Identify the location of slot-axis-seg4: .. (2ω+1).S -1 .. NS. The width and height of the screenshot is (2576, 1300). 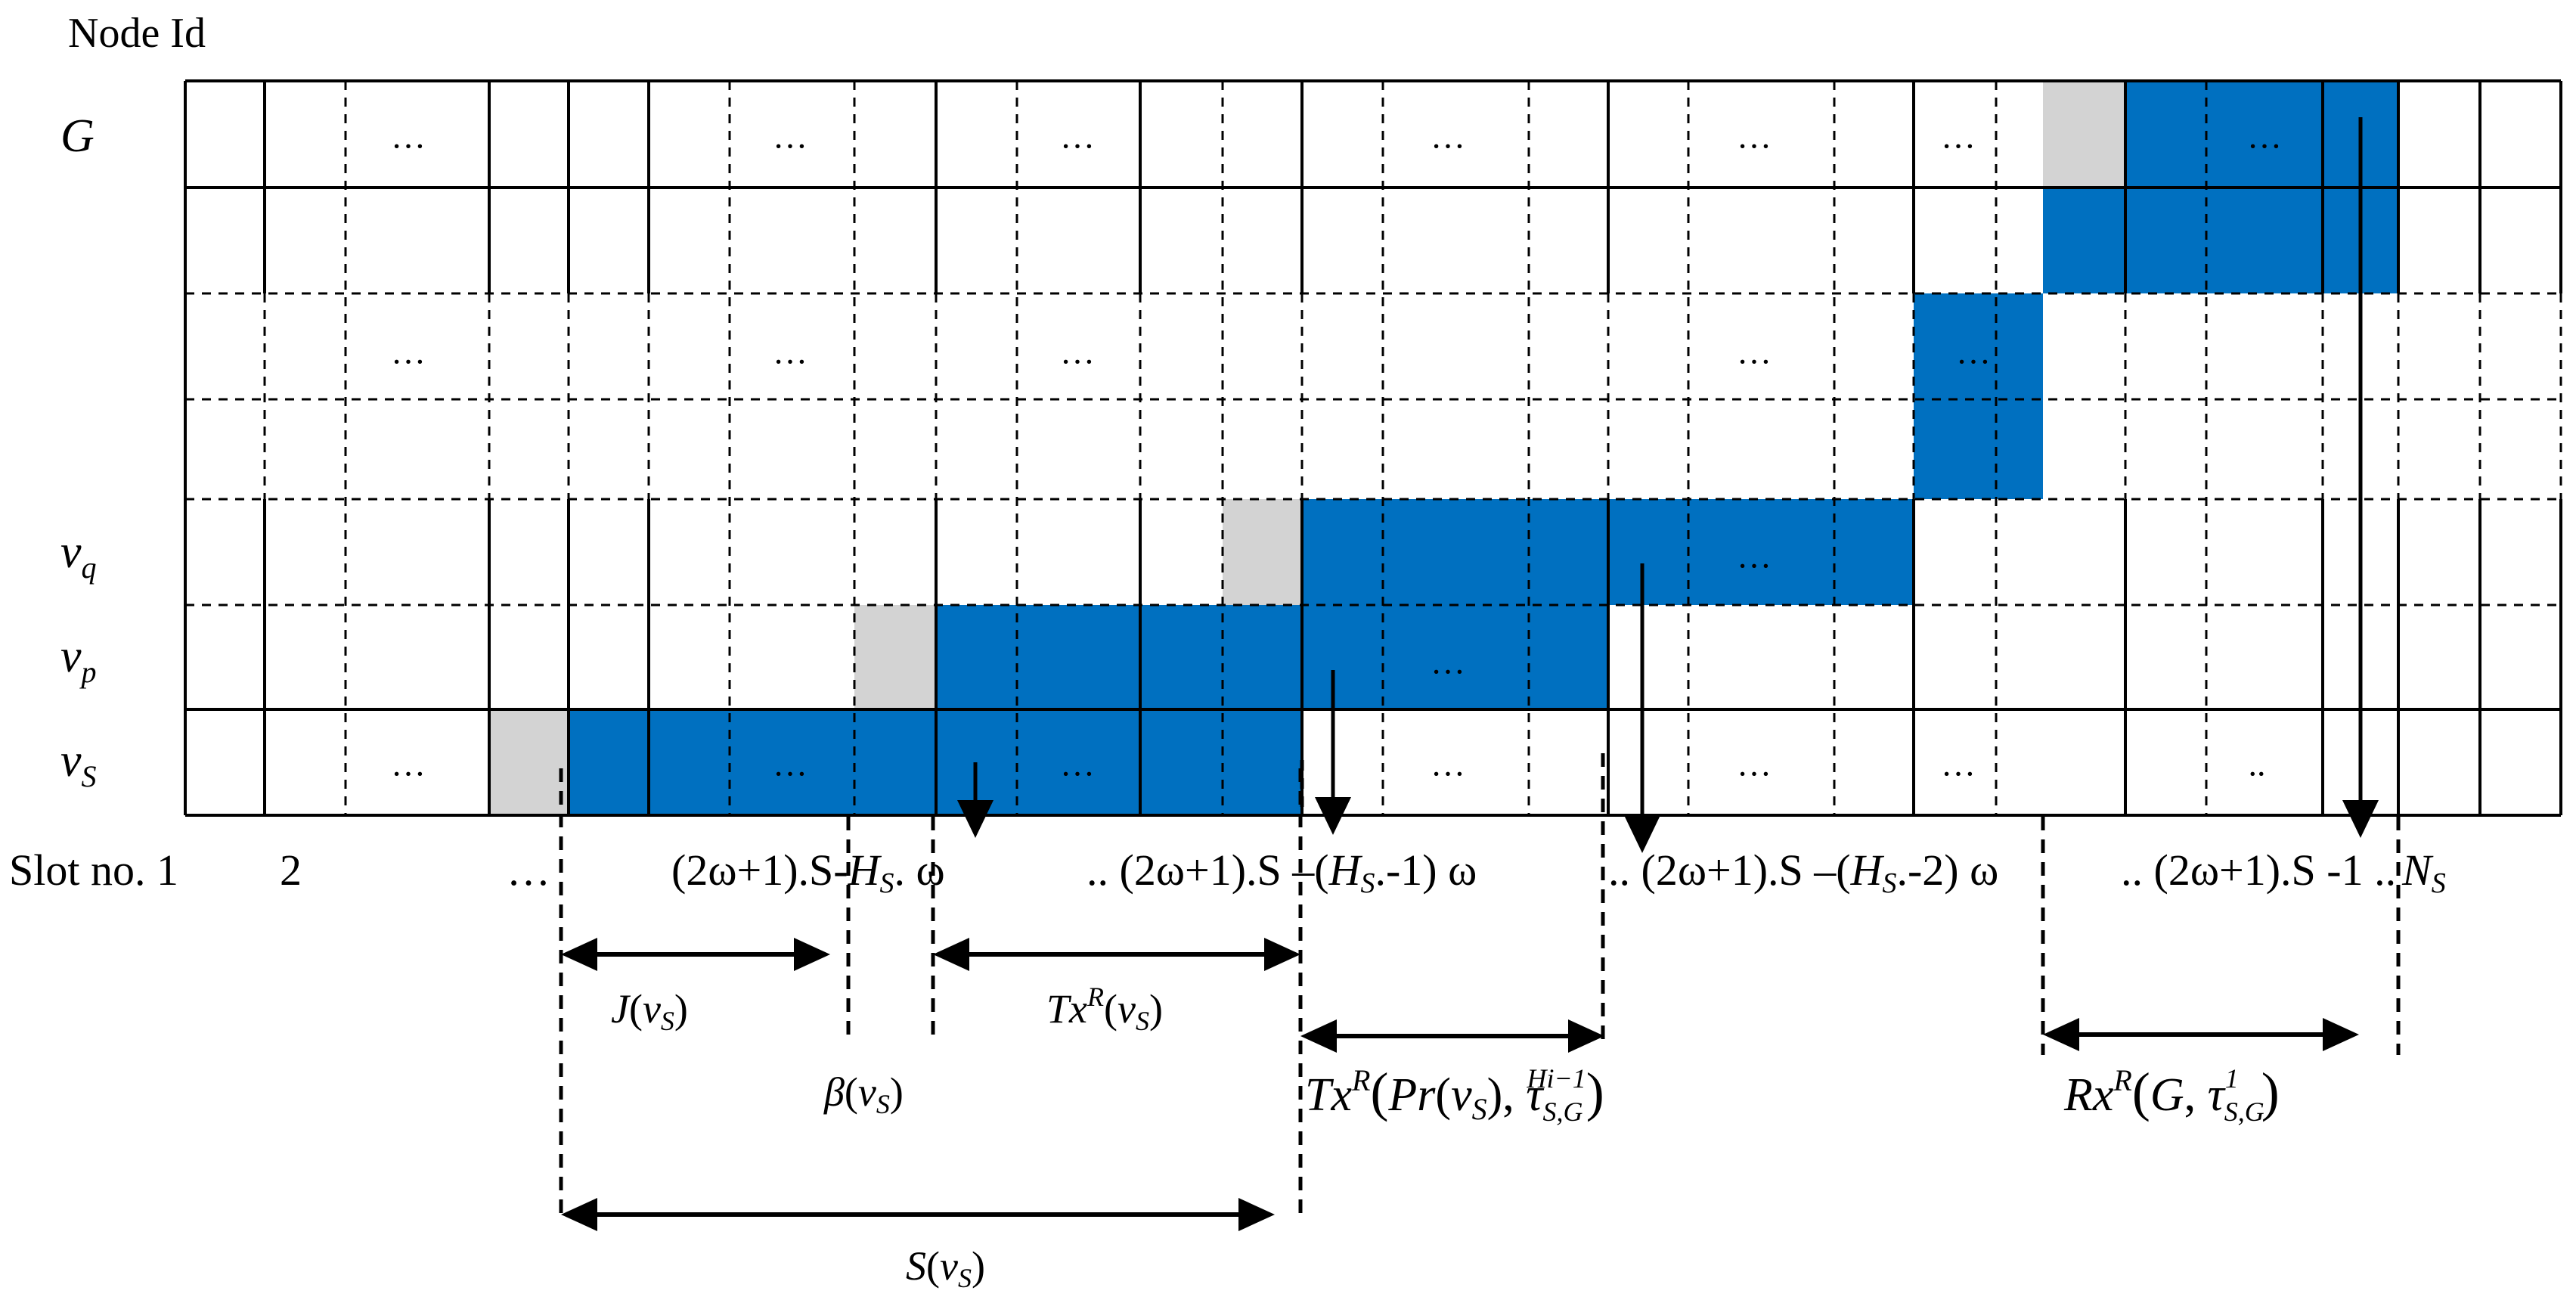
(2284, 872).